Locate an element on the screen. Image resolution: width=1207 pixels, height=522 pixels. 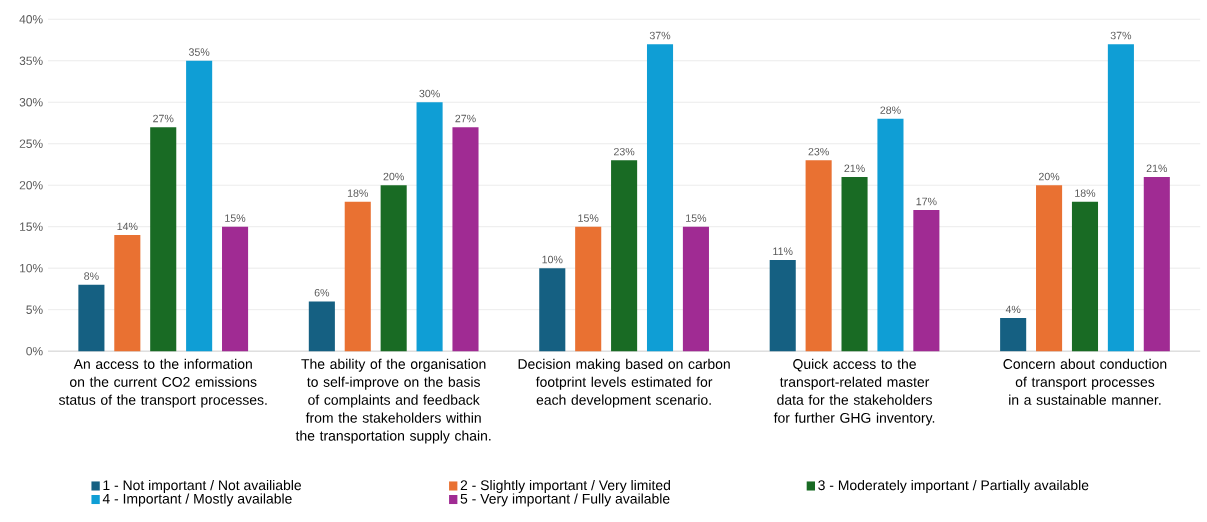
y-tick-label: 5% is located at coordinates (34, 309).